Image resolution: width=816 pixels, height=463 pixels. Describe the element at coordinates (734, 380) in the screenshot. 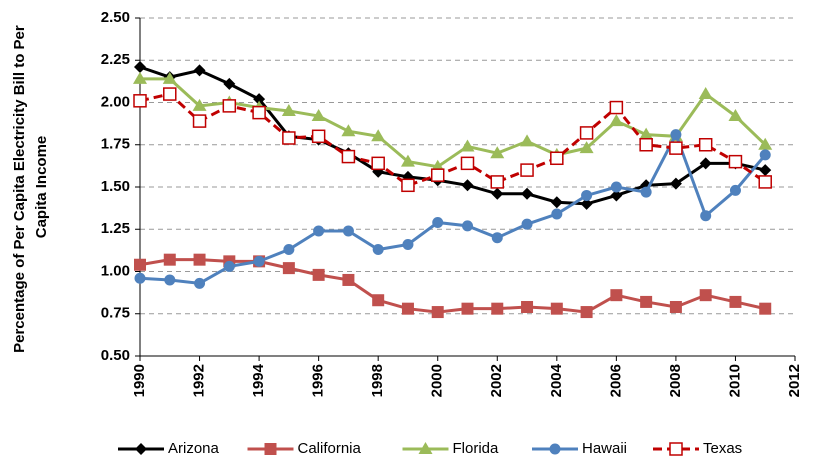

I see `x-tick-label: 2010` at that location.